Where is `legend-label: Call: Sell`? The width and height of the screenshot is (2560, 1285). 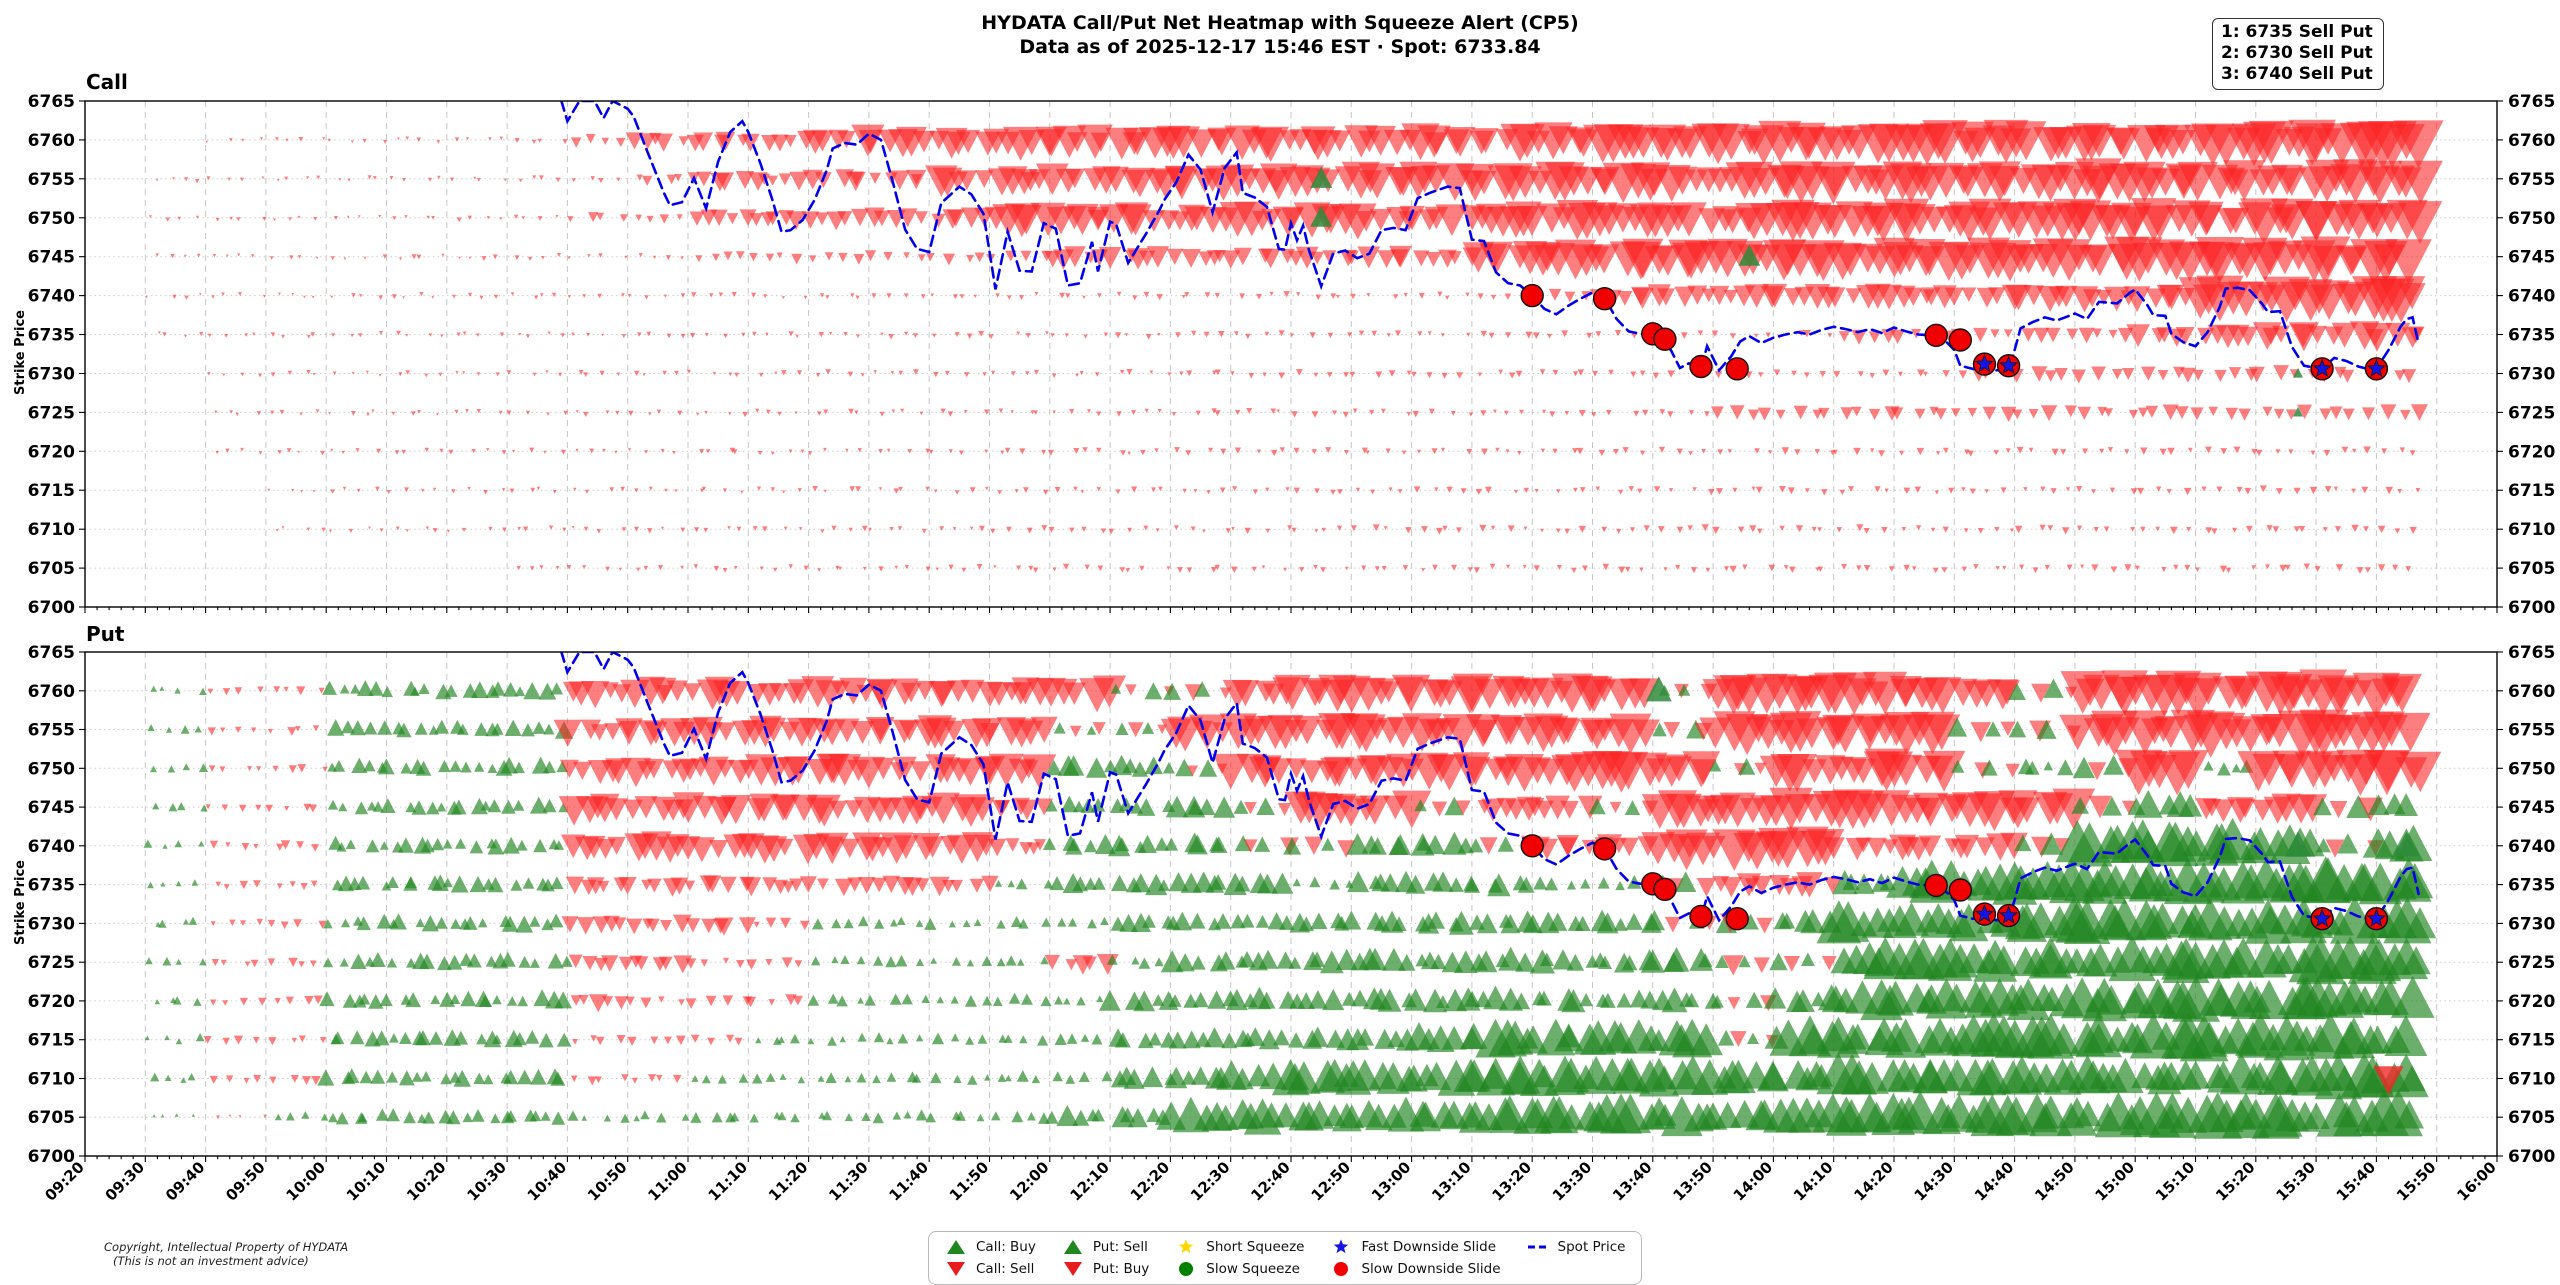 legend-label: Call: Sell is located at coordinates (1005, 1269).